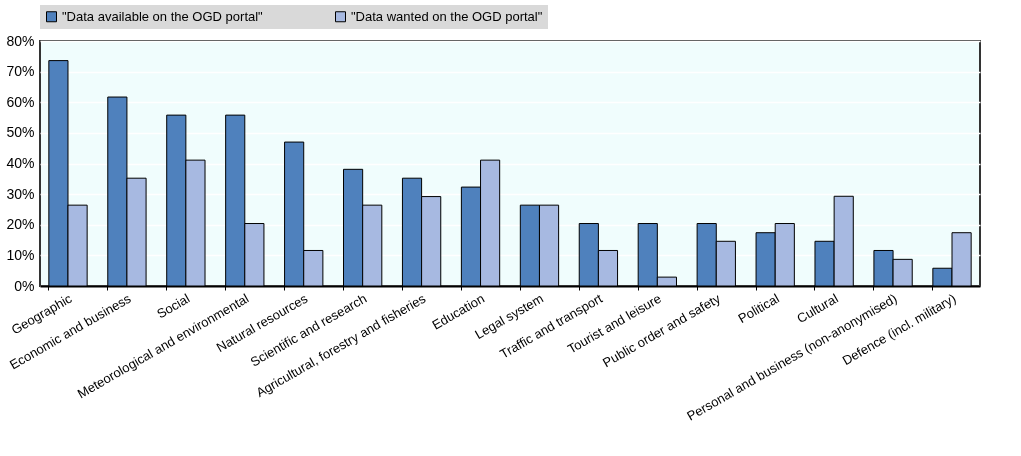 The width and height of the screenshot is (1021, 456). What do you see at coordinates (24, 285) in the screenshot?
I see `y-tick-label: 0%` at bounding box center [24, 285].